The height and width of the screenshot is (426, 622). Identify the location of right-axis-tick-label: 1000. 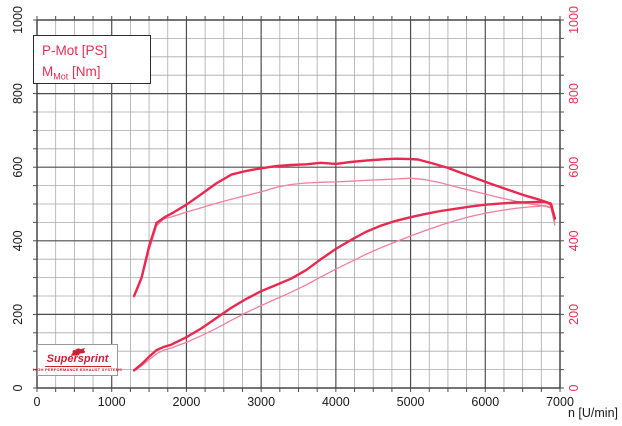
(574, 20).